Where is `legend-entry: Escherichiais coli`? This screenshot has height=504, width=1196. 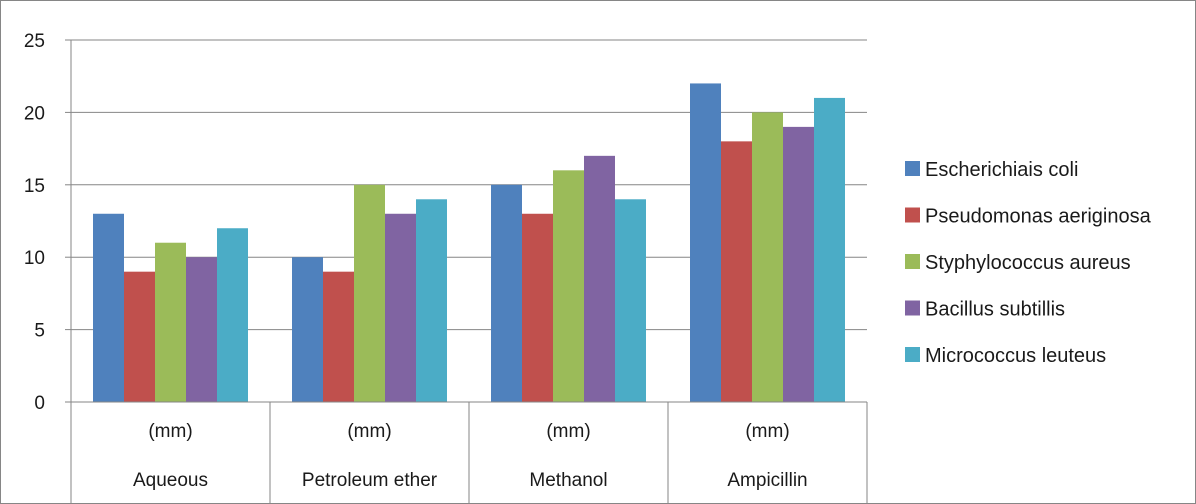
legend-entry: Escherichiais coli is located at coordinates (1001, 170).